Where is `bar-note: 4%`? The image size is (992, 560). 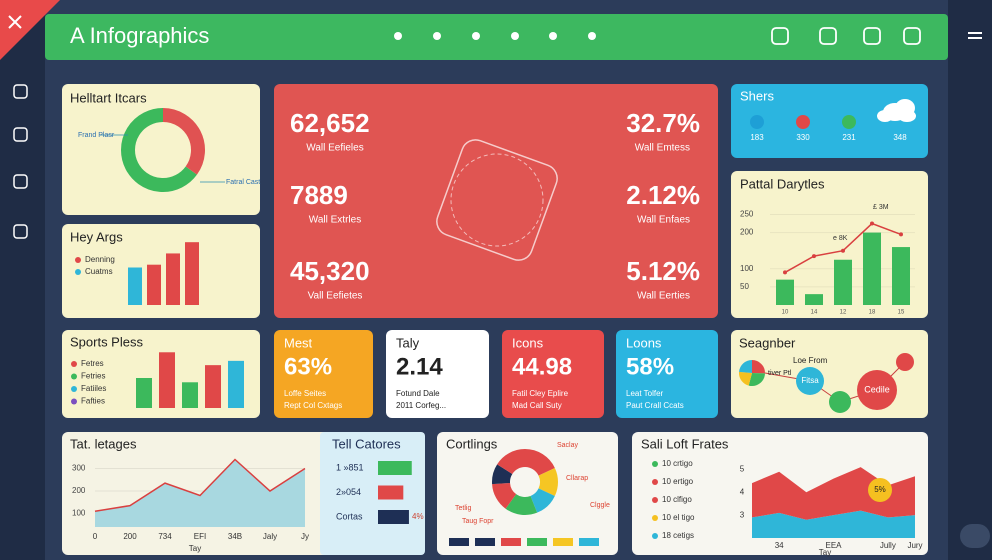
bar-note: 4% is located at coordinates (418, 516).